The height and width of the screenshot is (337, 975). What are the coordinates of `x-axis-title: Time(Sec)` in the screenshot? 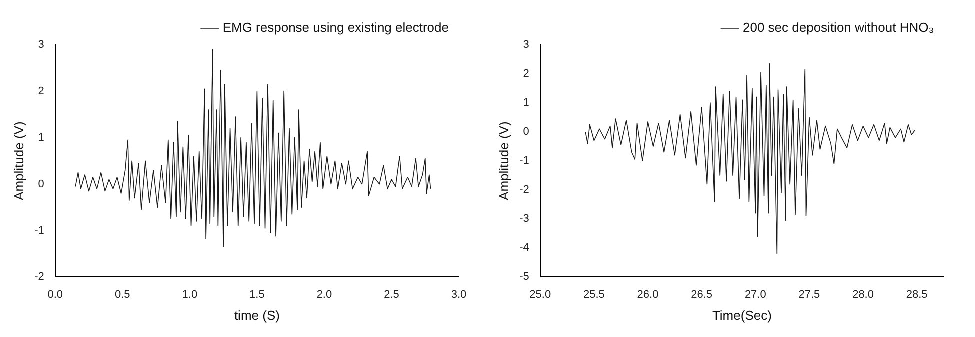 It's located at (742, 315).